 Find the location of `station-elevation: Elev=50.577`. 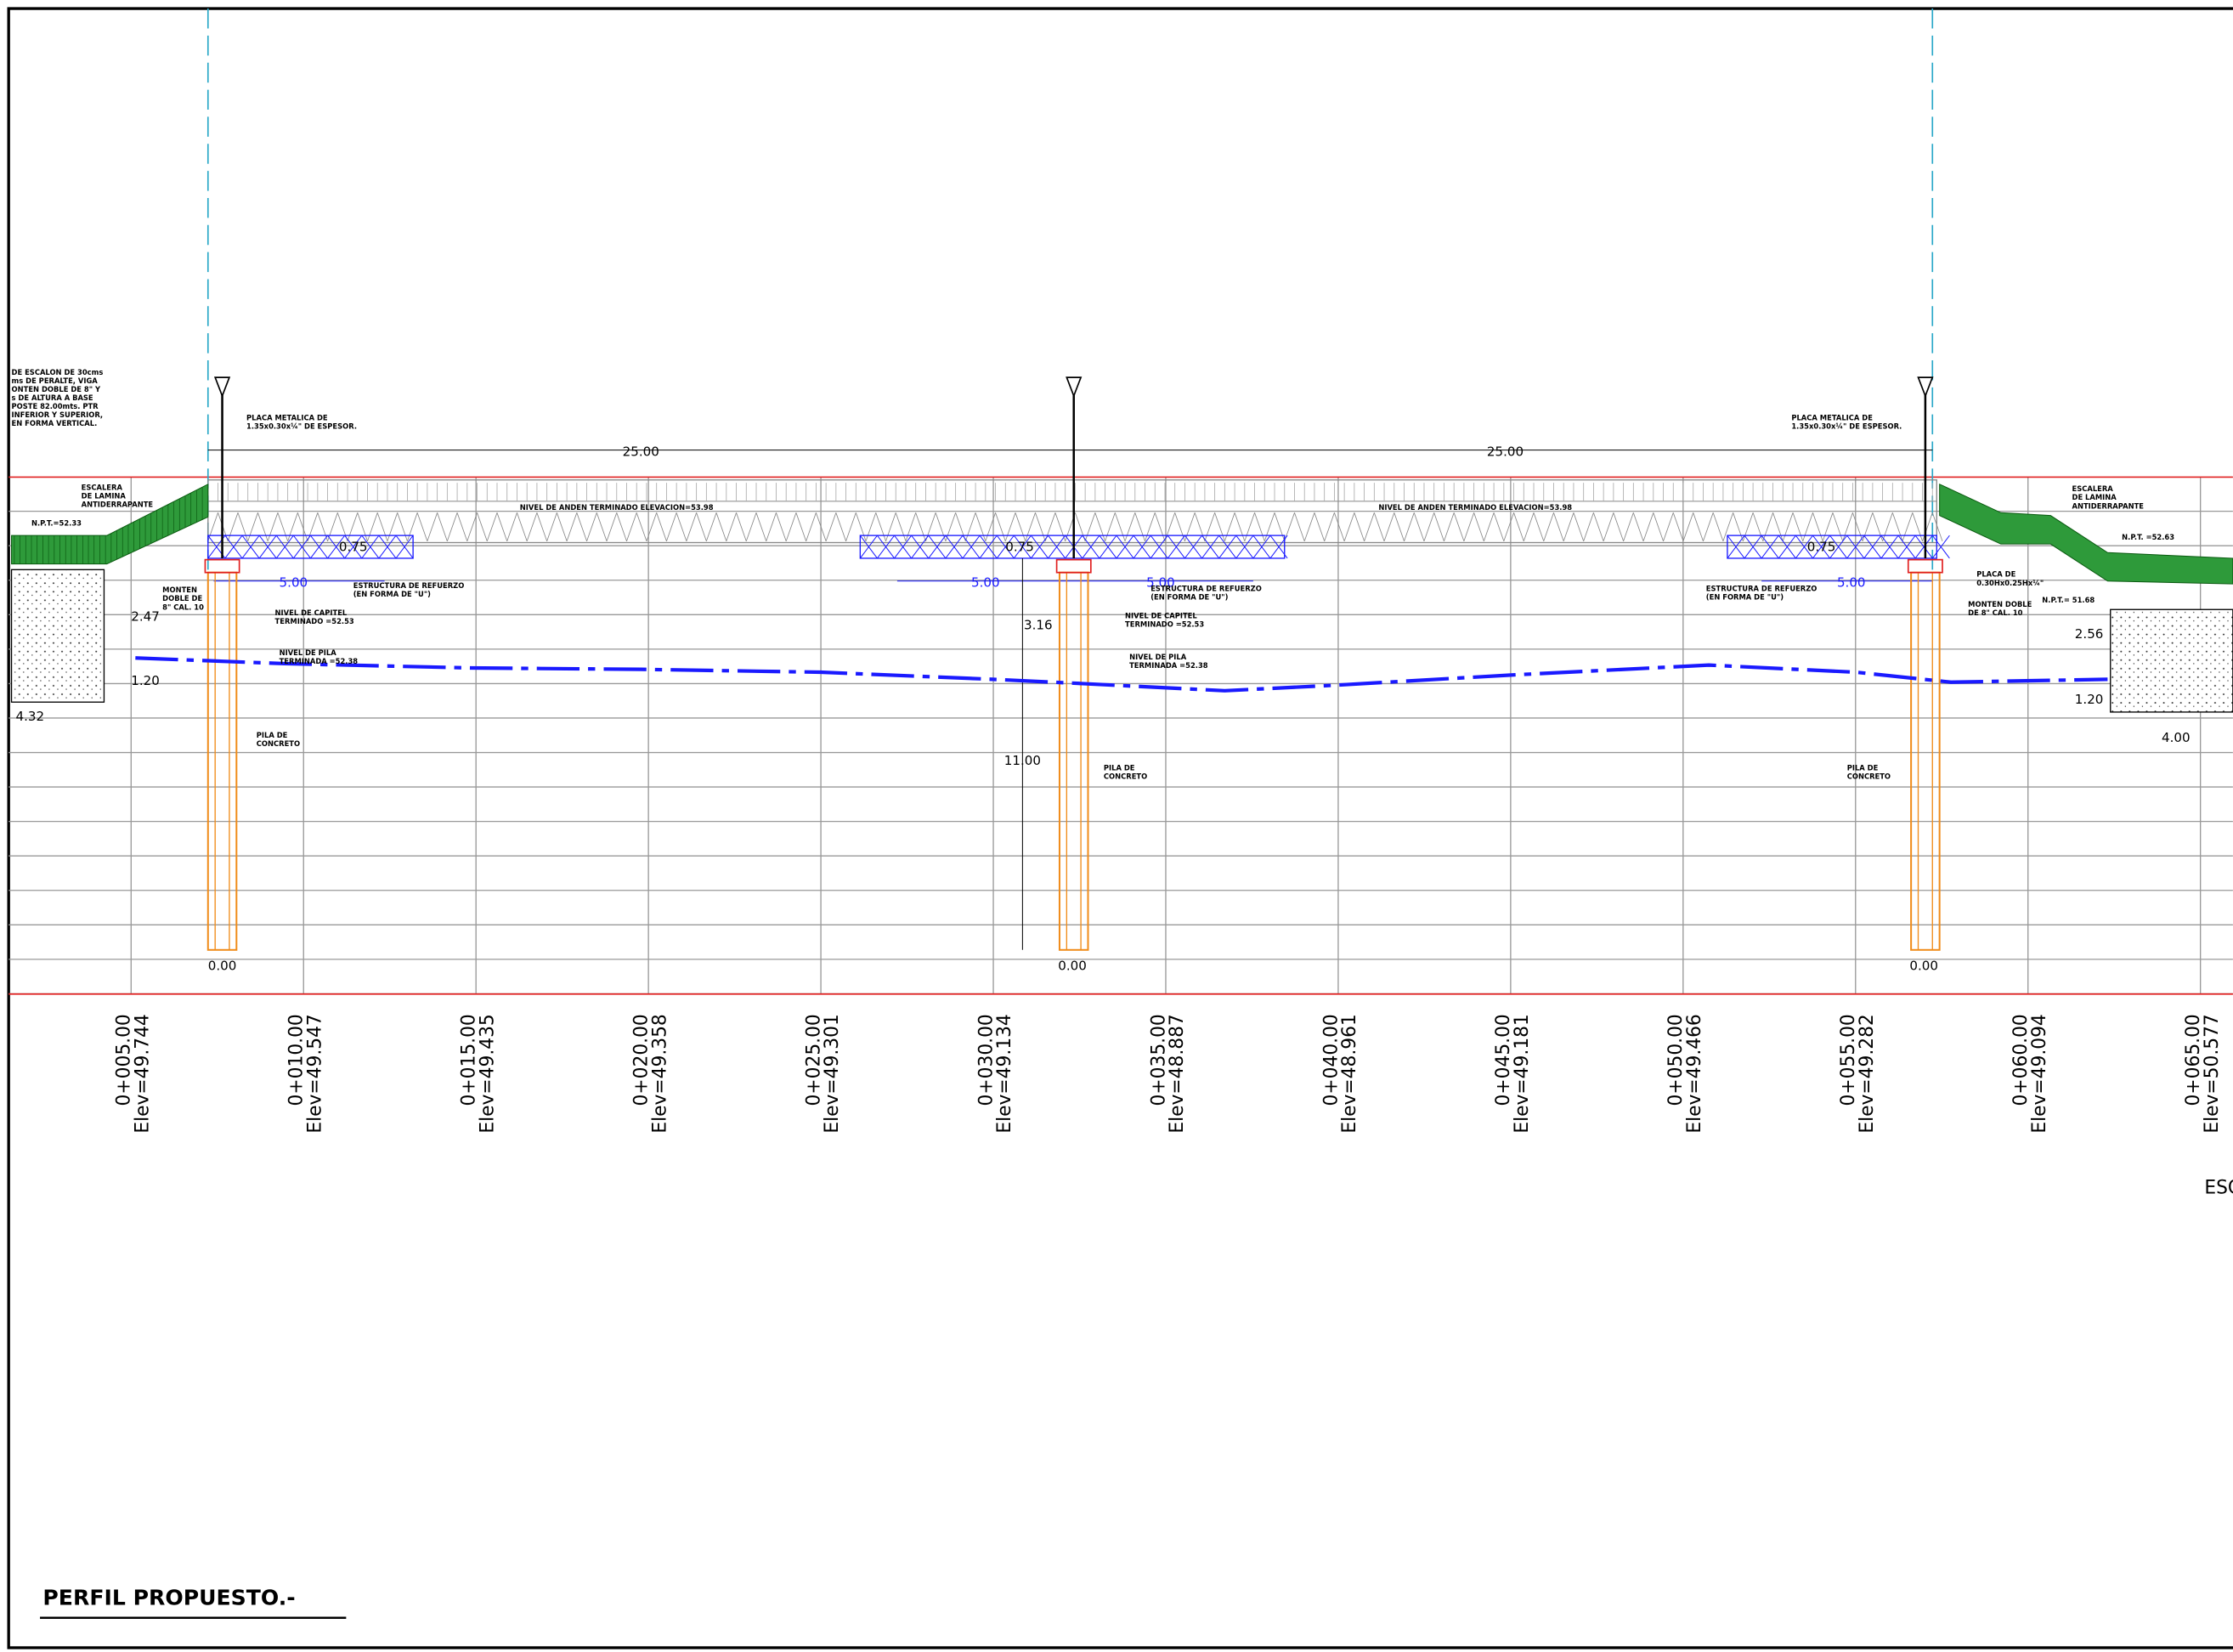

station-elevation: Elev=50.577 is located at coordinates (2212, 1073).